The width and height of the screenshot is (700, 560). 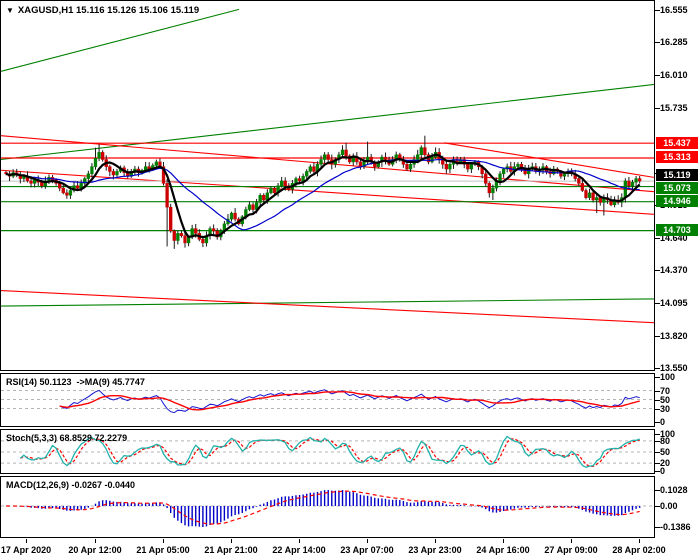 I want to click on slow-ma-line, so click(x=322, y=194).